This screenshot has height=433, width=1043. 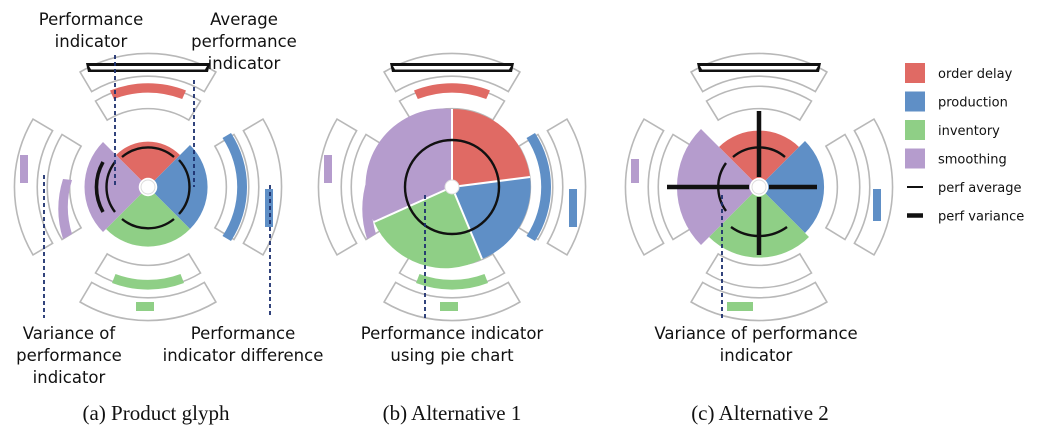 What do you see at coordinates (980, 188) in the screenshot?
I see `legend-label-perf-average: perf average` at bounding box center [980, 188].